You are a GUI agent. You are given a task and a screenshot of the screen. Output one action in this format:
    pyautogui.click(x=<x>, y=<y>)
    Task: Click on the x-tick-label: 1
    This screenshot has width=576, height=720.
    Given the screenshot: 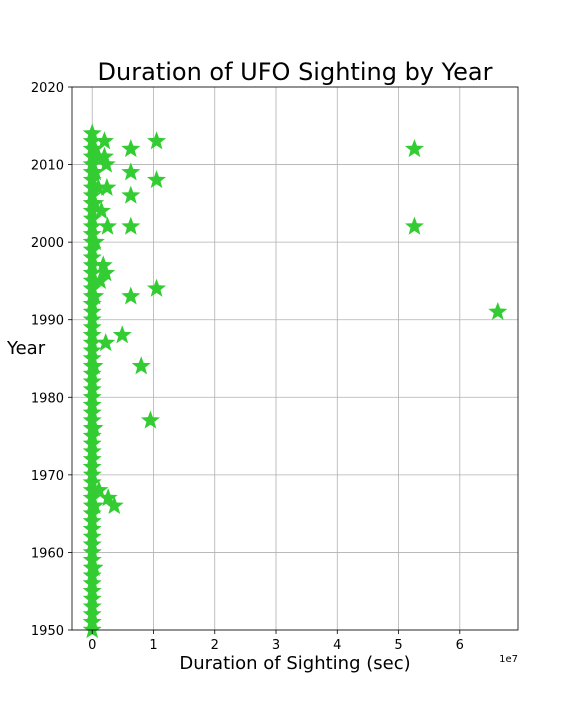 What is the action you would take?
    pyautogui.click(x=153, y=645)
    